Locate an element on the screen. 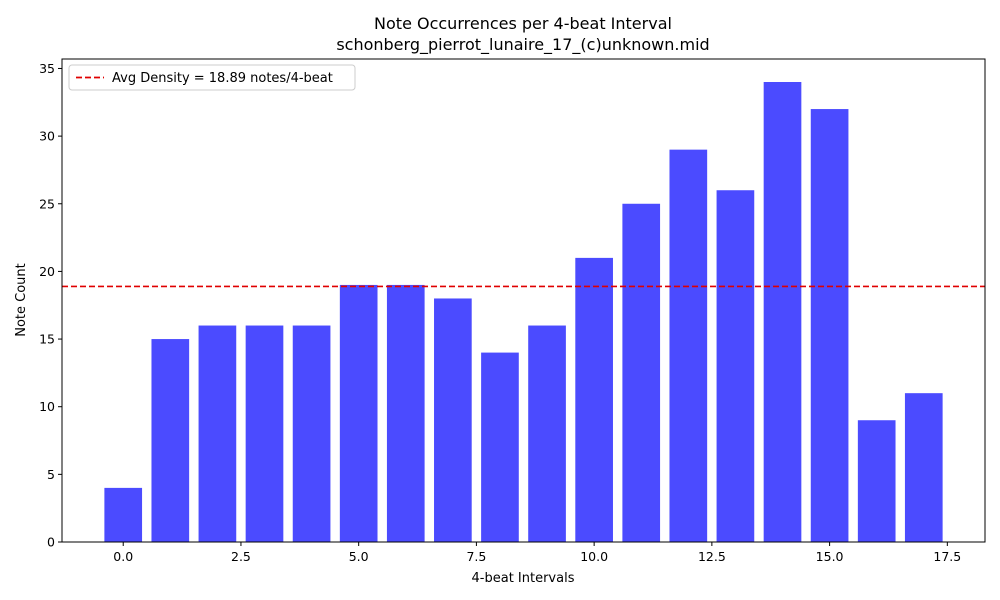 The image size is (1000, 600). y-tick-label: 0 is located at coordinates (51, 542).